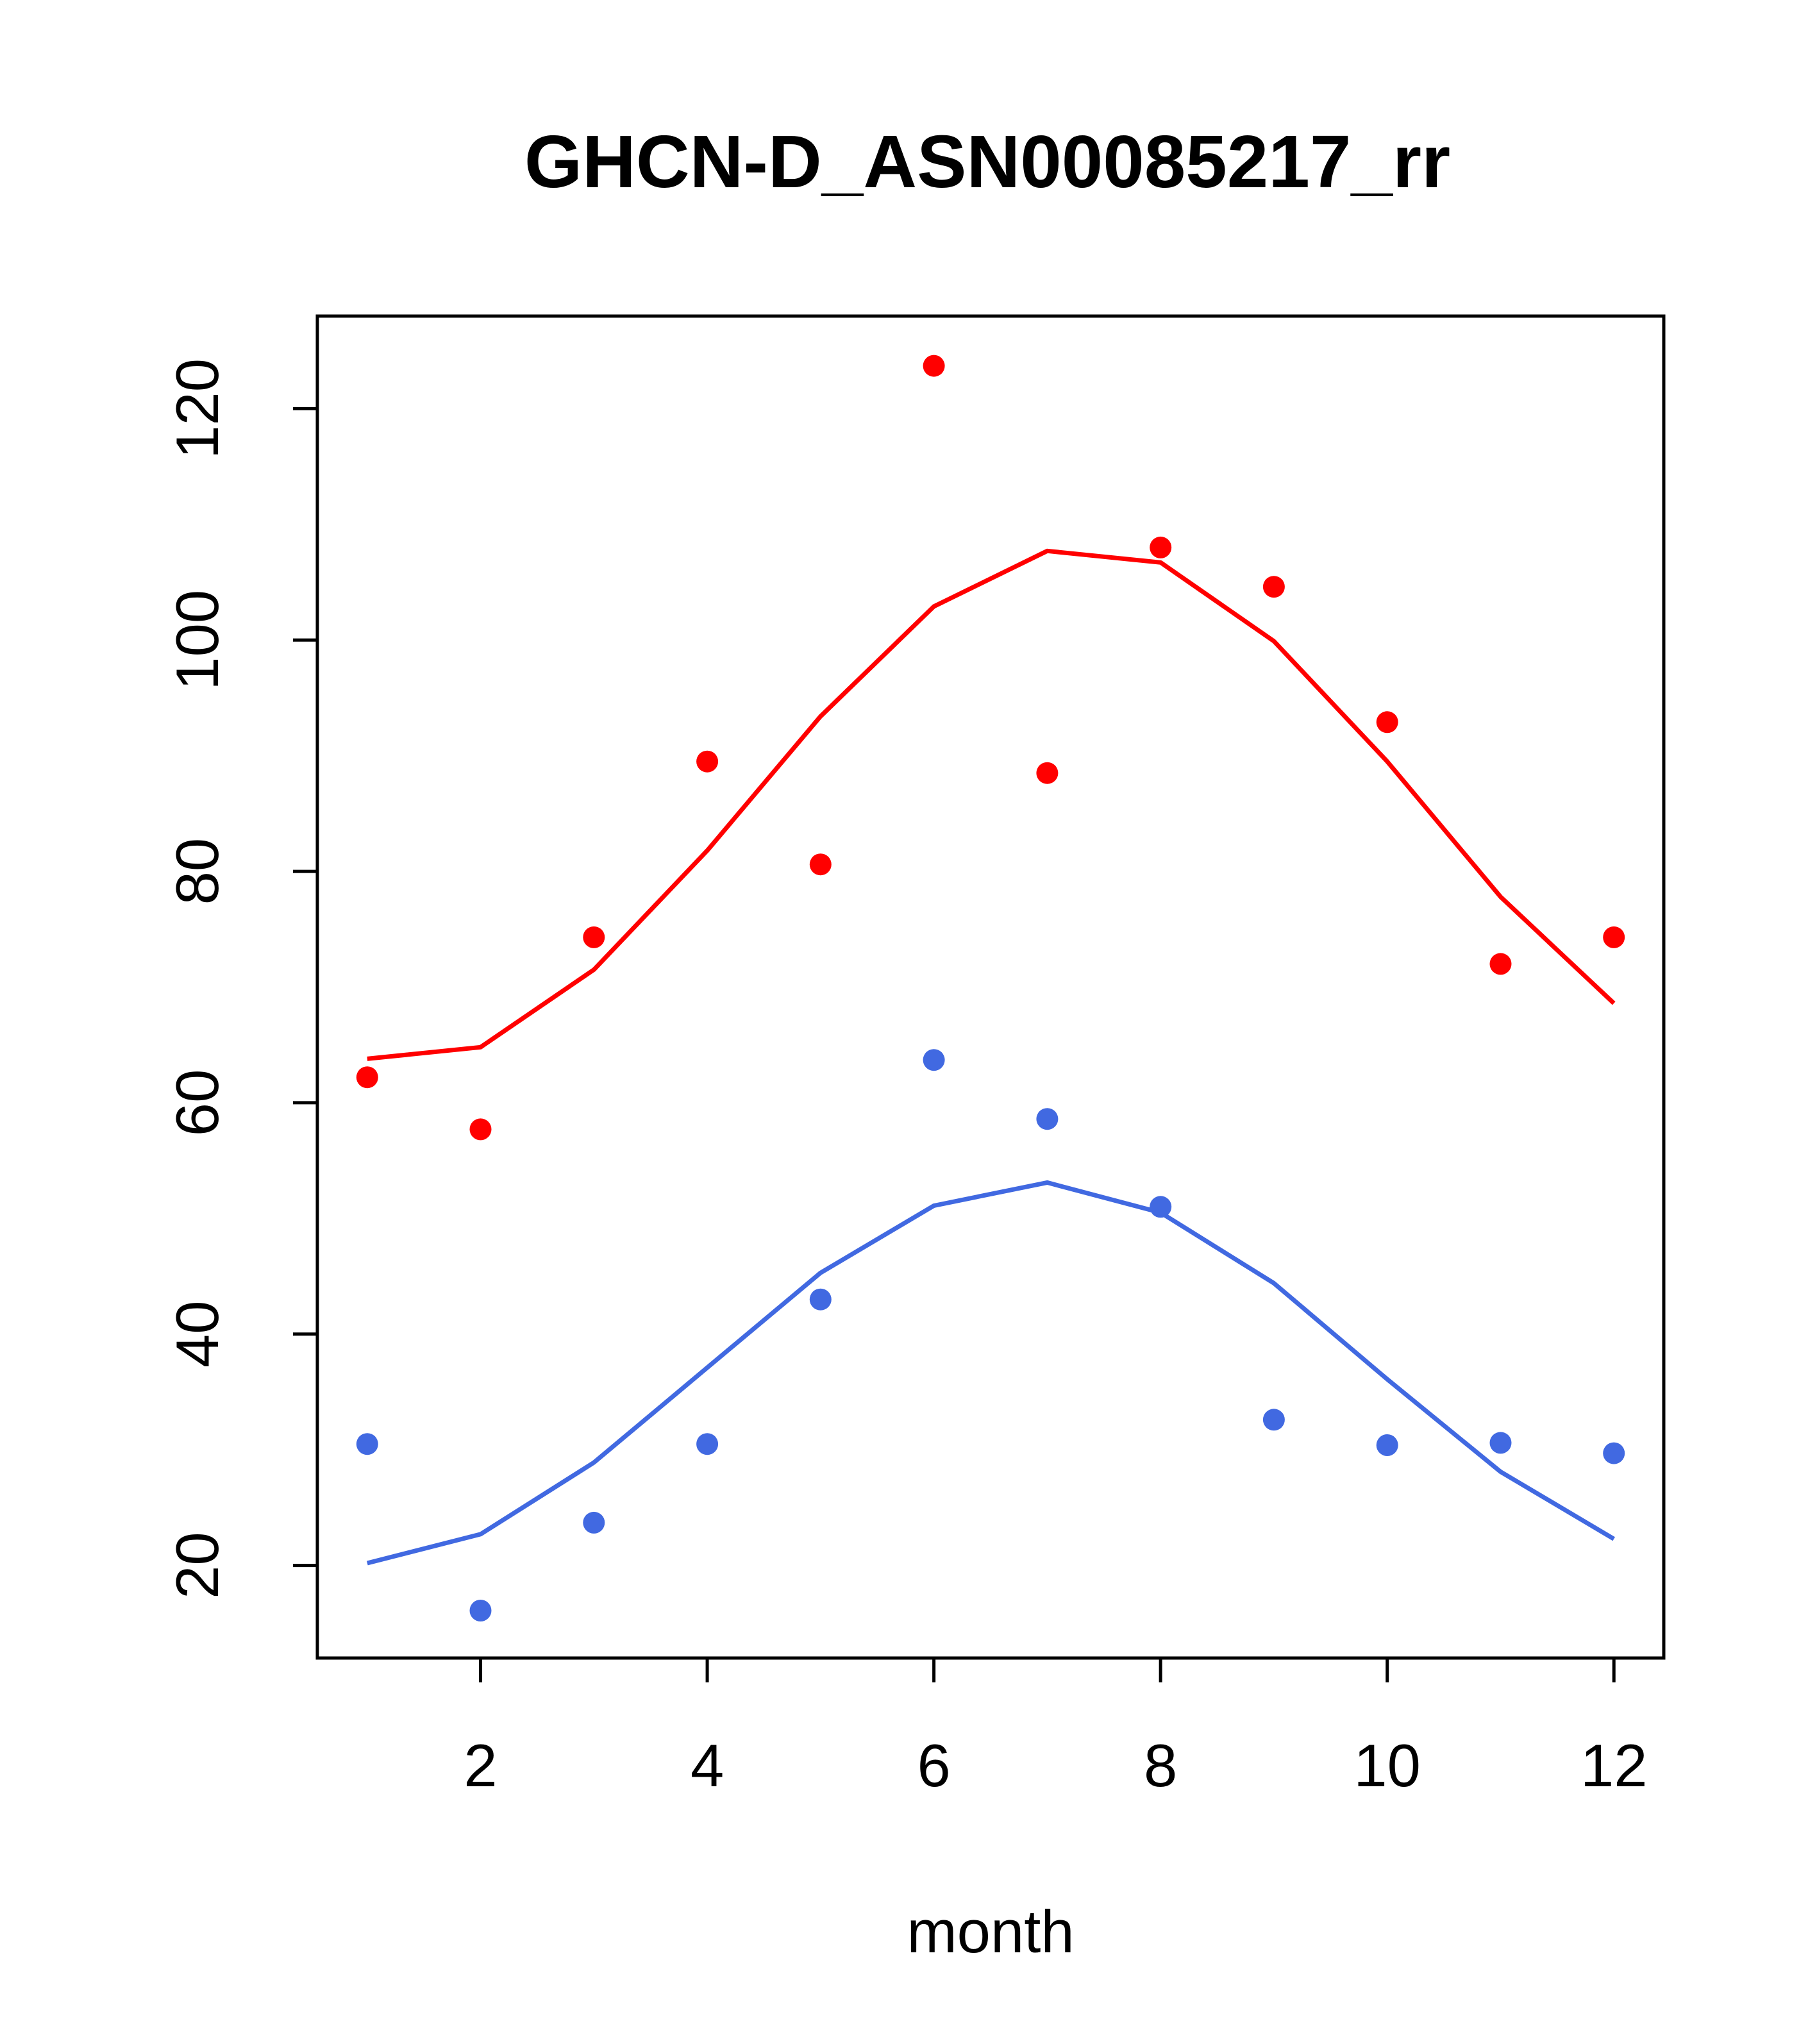 This screenshot has width=1817, height=2044. Describe the element at coordinates (197, 871) in the screenshot. I see `y-tick-label: 80` at that location.